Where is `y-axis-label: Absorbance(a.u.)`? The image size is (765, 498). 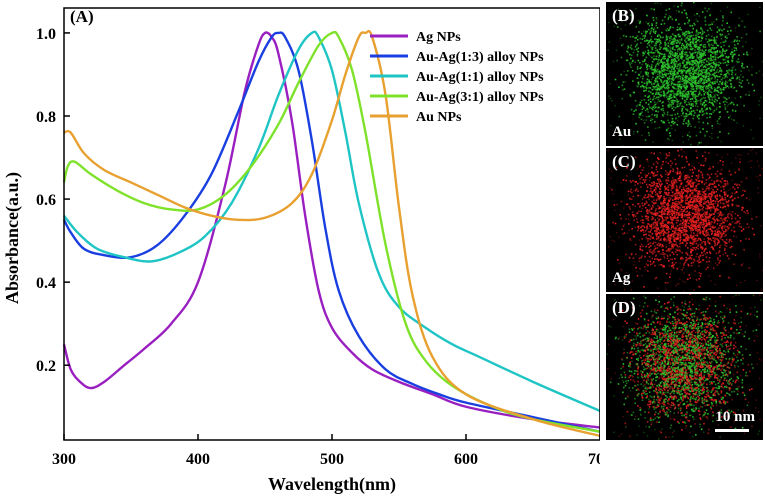
y-axis-label: Absorbance(a.u.) is located at coordinates (12, 238).